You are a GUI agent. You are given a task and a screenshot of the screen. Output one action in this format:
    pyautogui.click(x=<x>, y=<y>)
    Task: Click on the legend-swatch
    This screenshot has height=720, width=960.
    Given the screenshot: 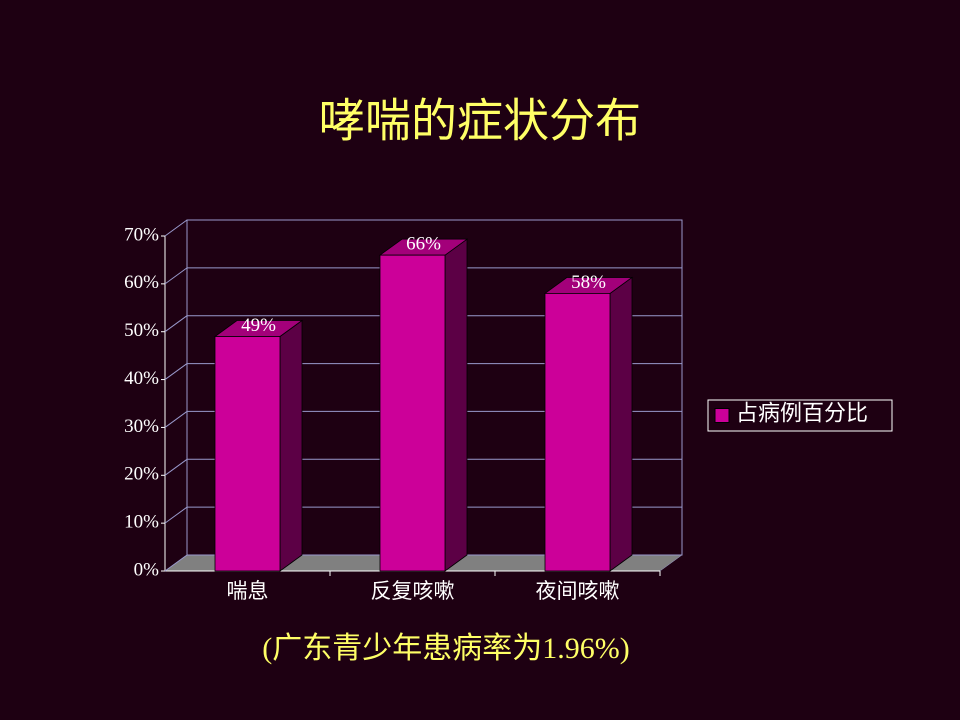 What is the action you would take?
    pyautogui.click(x=722, y=415)
    